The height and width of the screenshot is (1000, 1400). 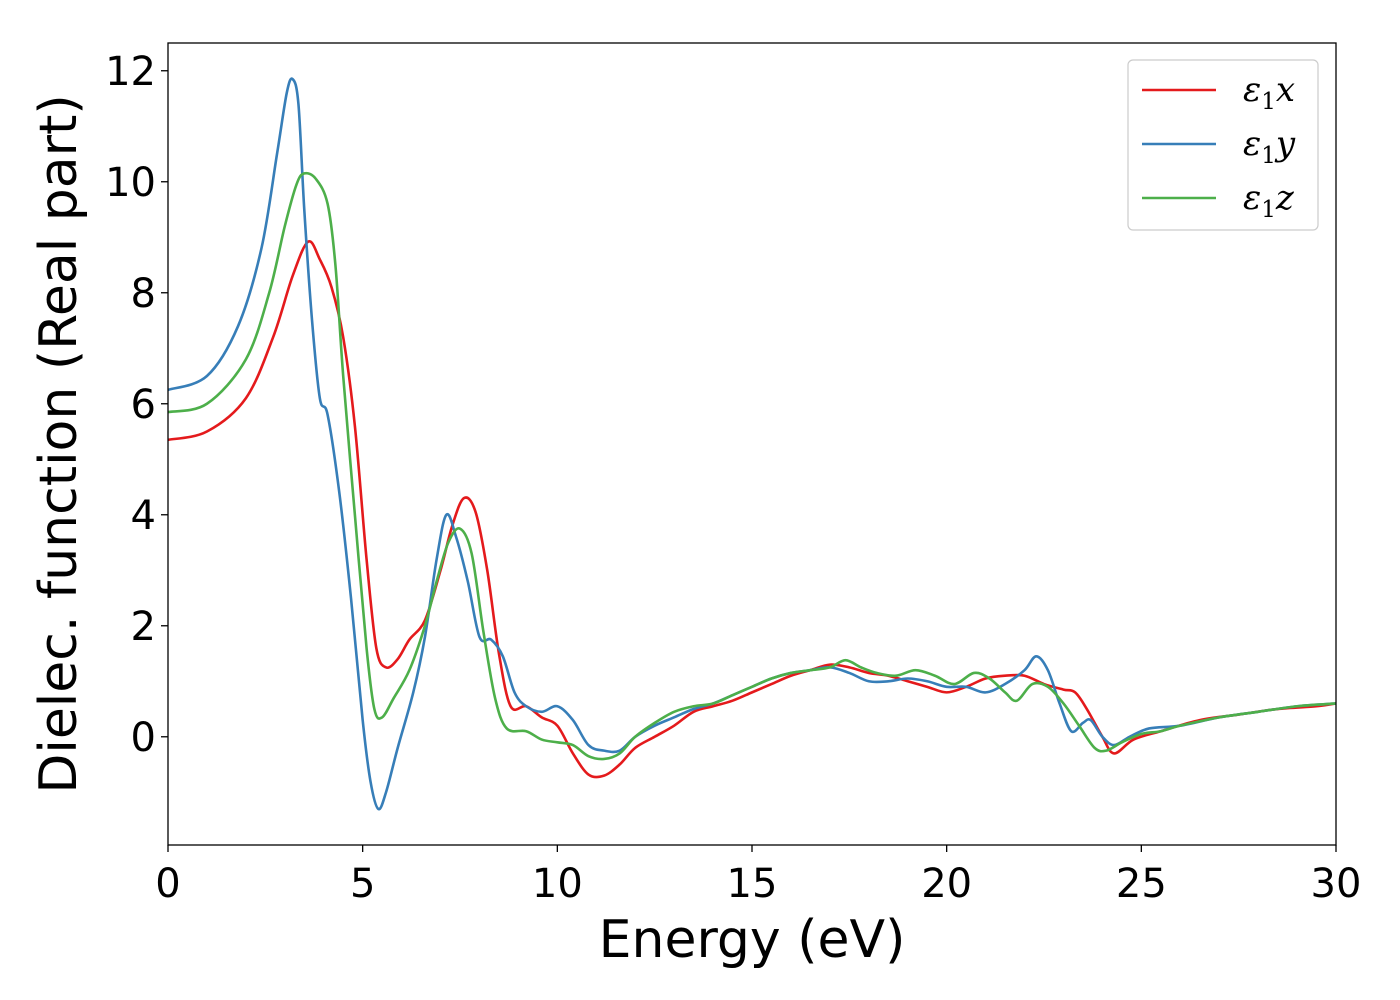 I want to click on y-axis-title: Dielec. function (Real part), so click(x=59, y=443).